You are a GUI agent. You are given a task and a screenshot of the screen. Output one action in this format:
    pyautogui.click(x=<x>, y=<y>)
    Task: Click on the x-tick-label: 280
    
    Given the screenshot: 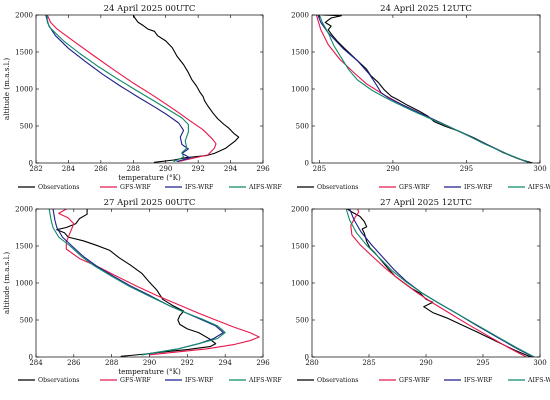 What is the action you would take?
    pyautogui.click(x=311, y=363)
    